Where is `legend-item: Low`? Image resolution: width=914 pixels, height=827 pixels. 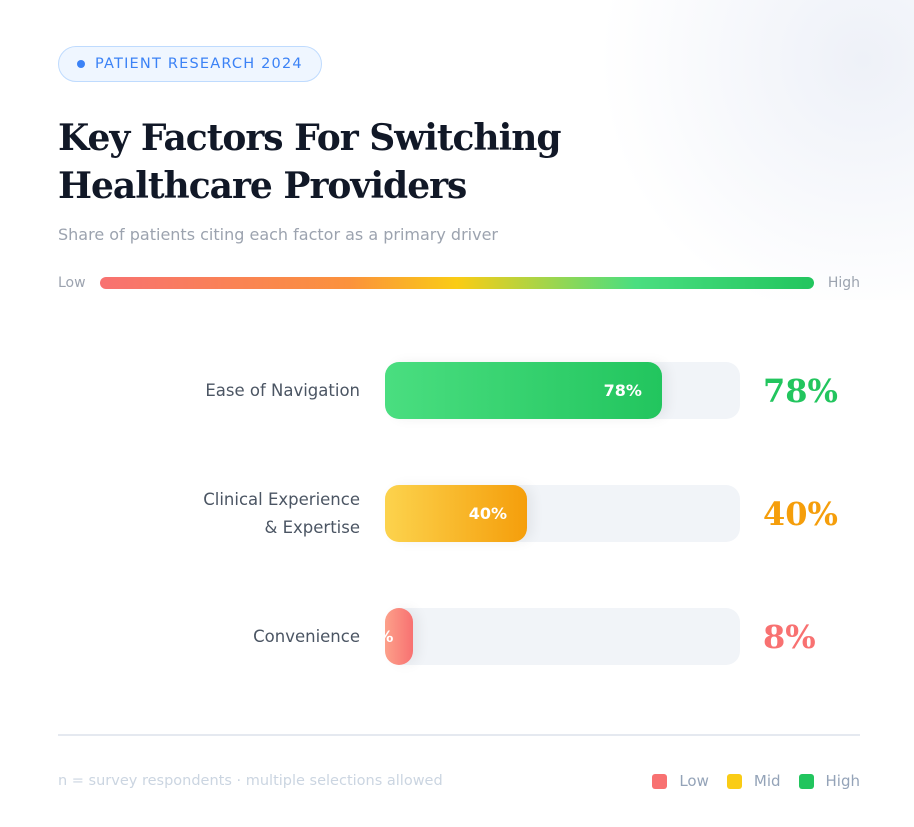
legend-item: Low is located at coordinates (680, 781).